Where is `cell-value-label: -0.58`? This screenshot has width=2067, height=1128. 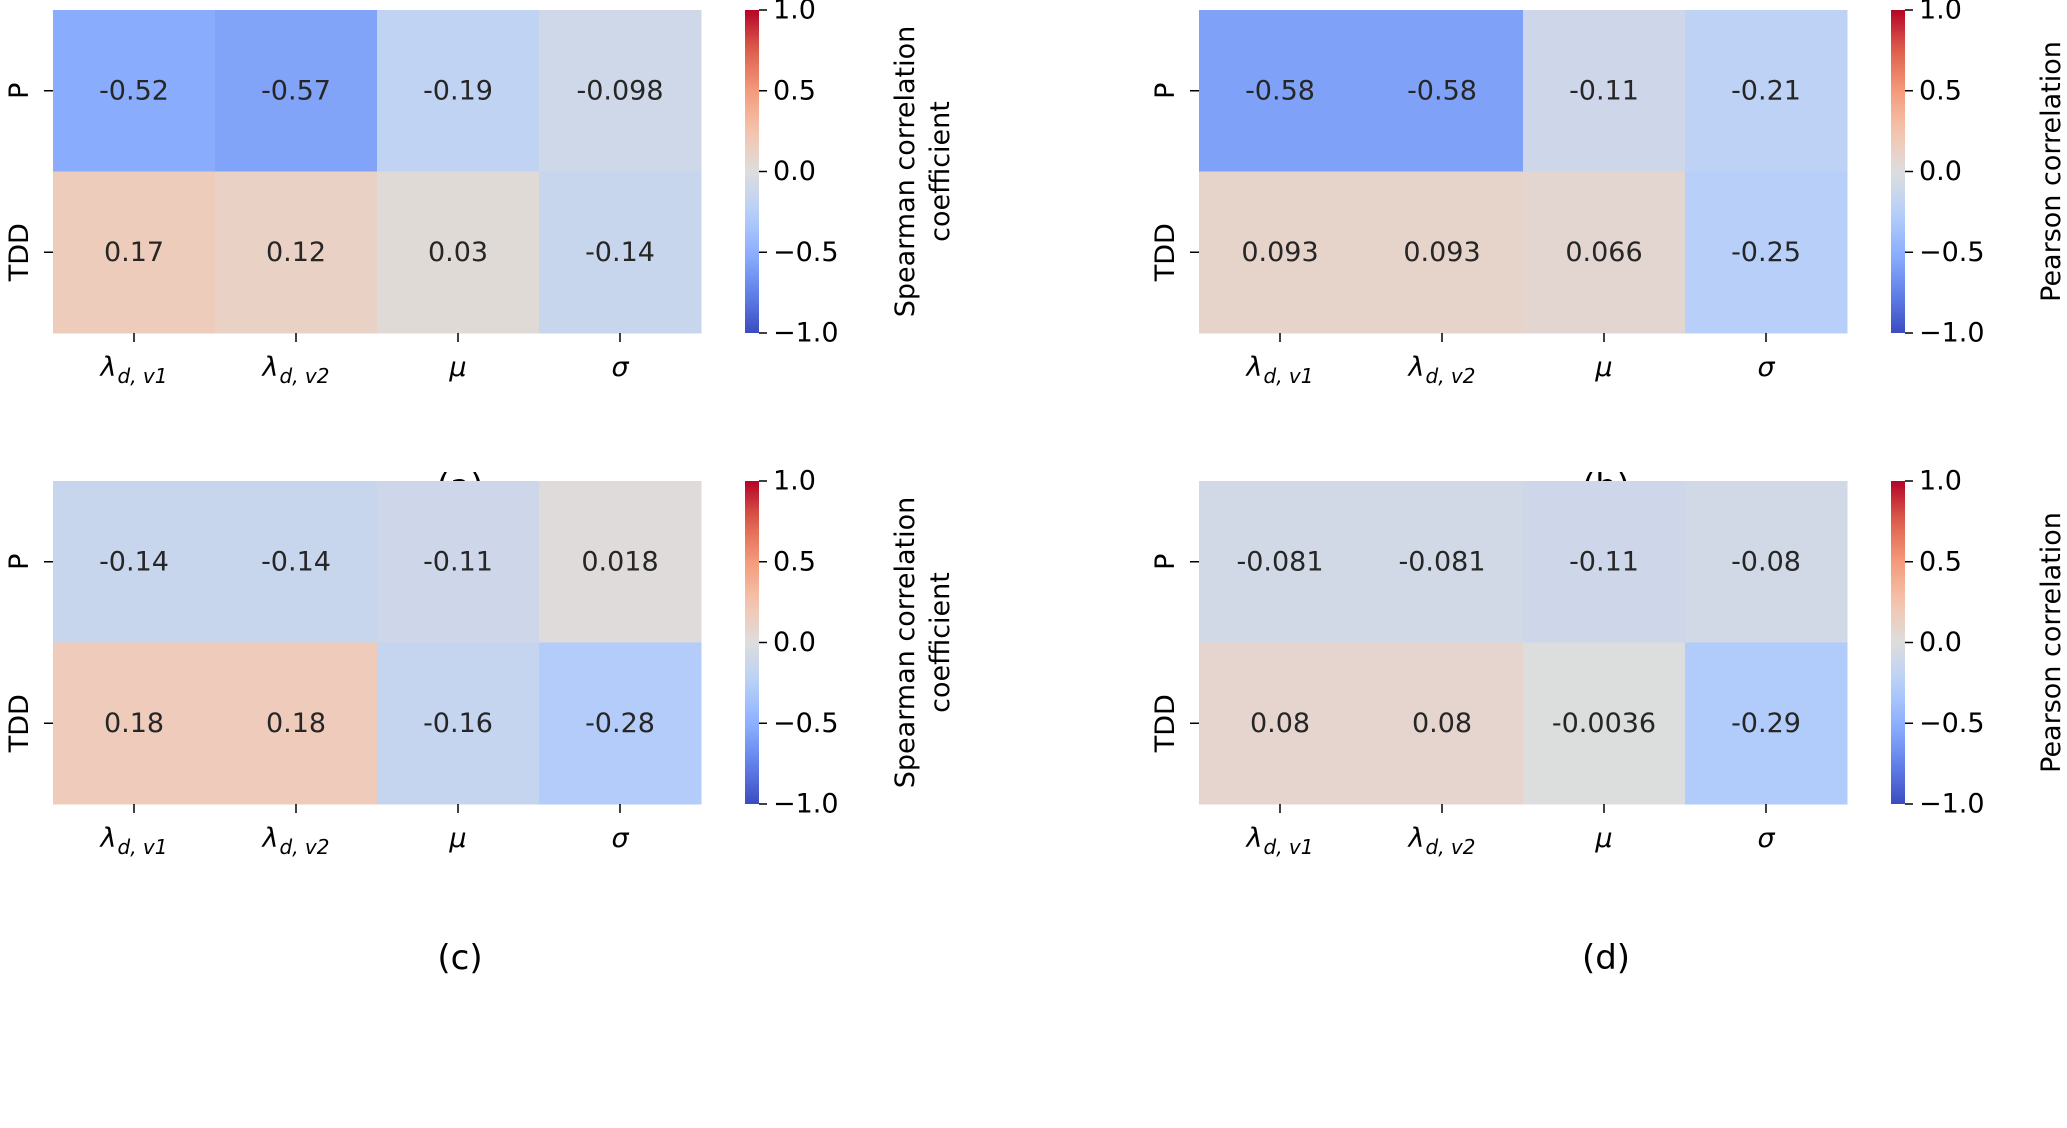 cell-value-label: -0.58 is located at coordinates (1280, 90).